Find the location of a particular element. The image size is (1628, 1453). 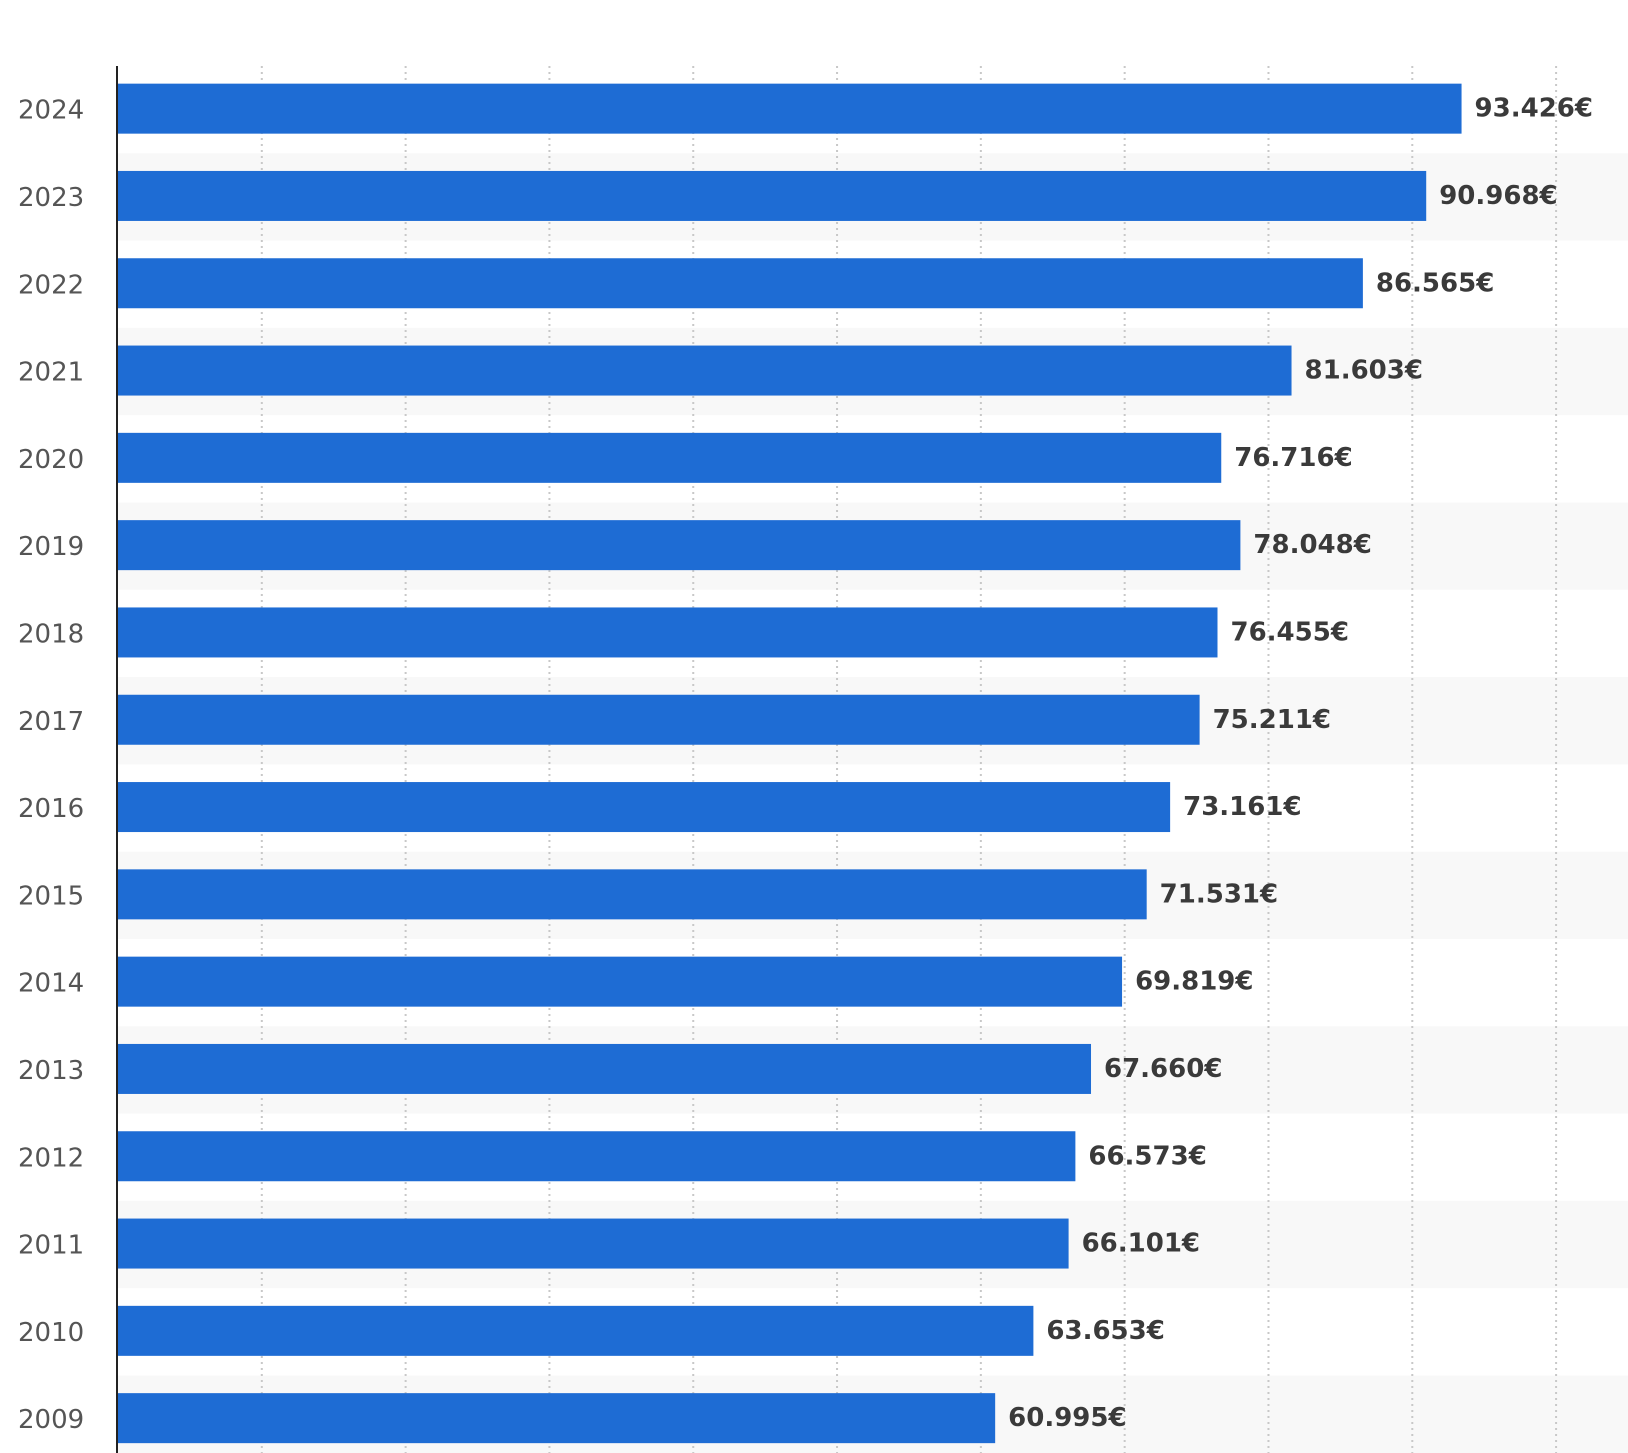

category-label-2020: 2020 is located at coordinates (51, 460).